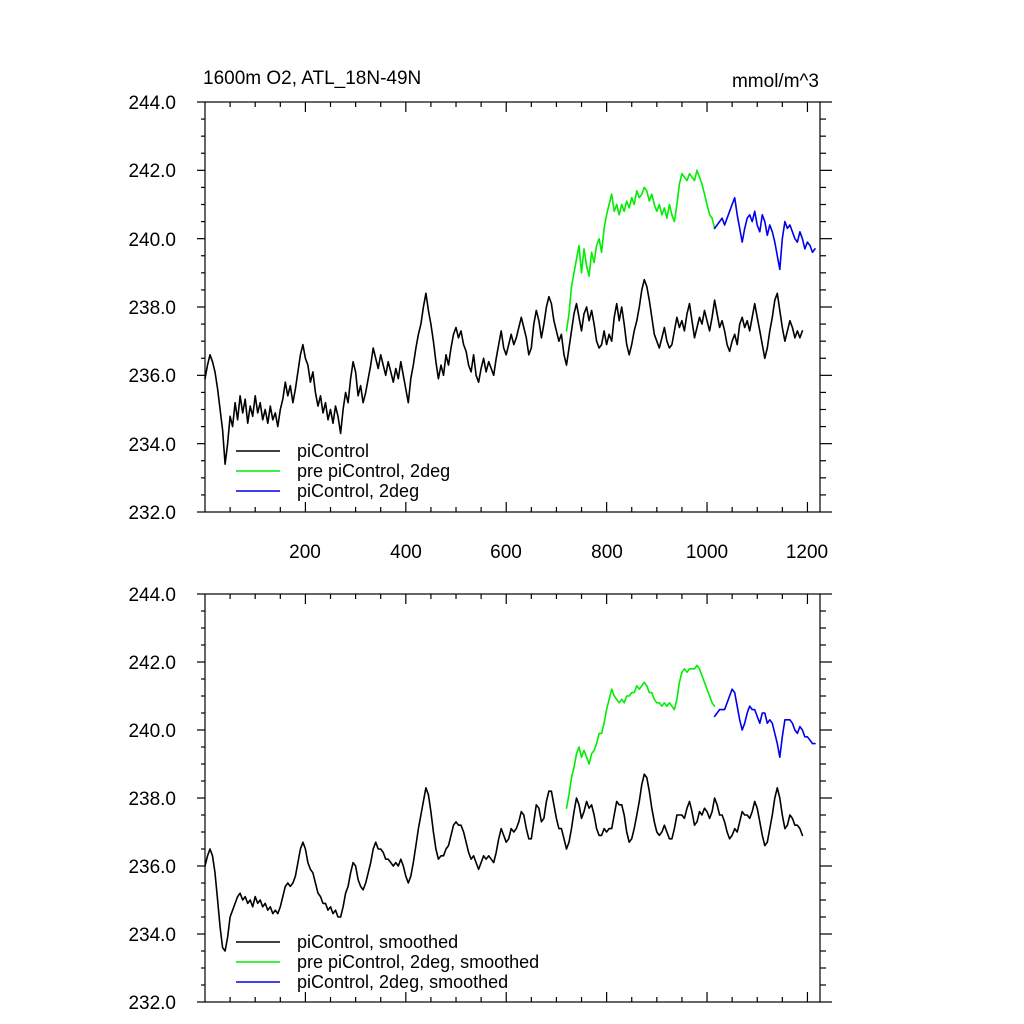 The width and height of the screenshot is (1024, 1024). I want to click on legend-label: piControl, 2deg, smoothed, so click(402, 982).